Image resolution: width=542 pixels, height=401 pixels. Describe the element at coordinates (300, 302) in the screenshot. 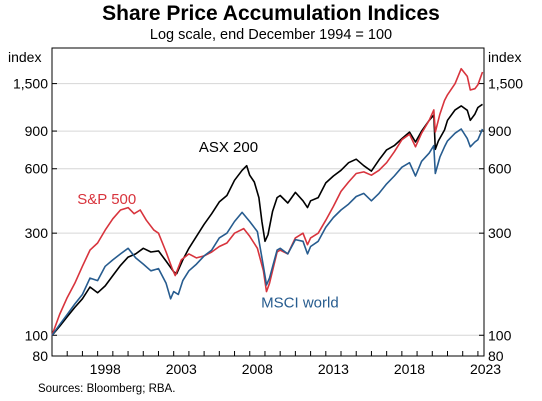

I see `series-label: MSCI world` at that location.